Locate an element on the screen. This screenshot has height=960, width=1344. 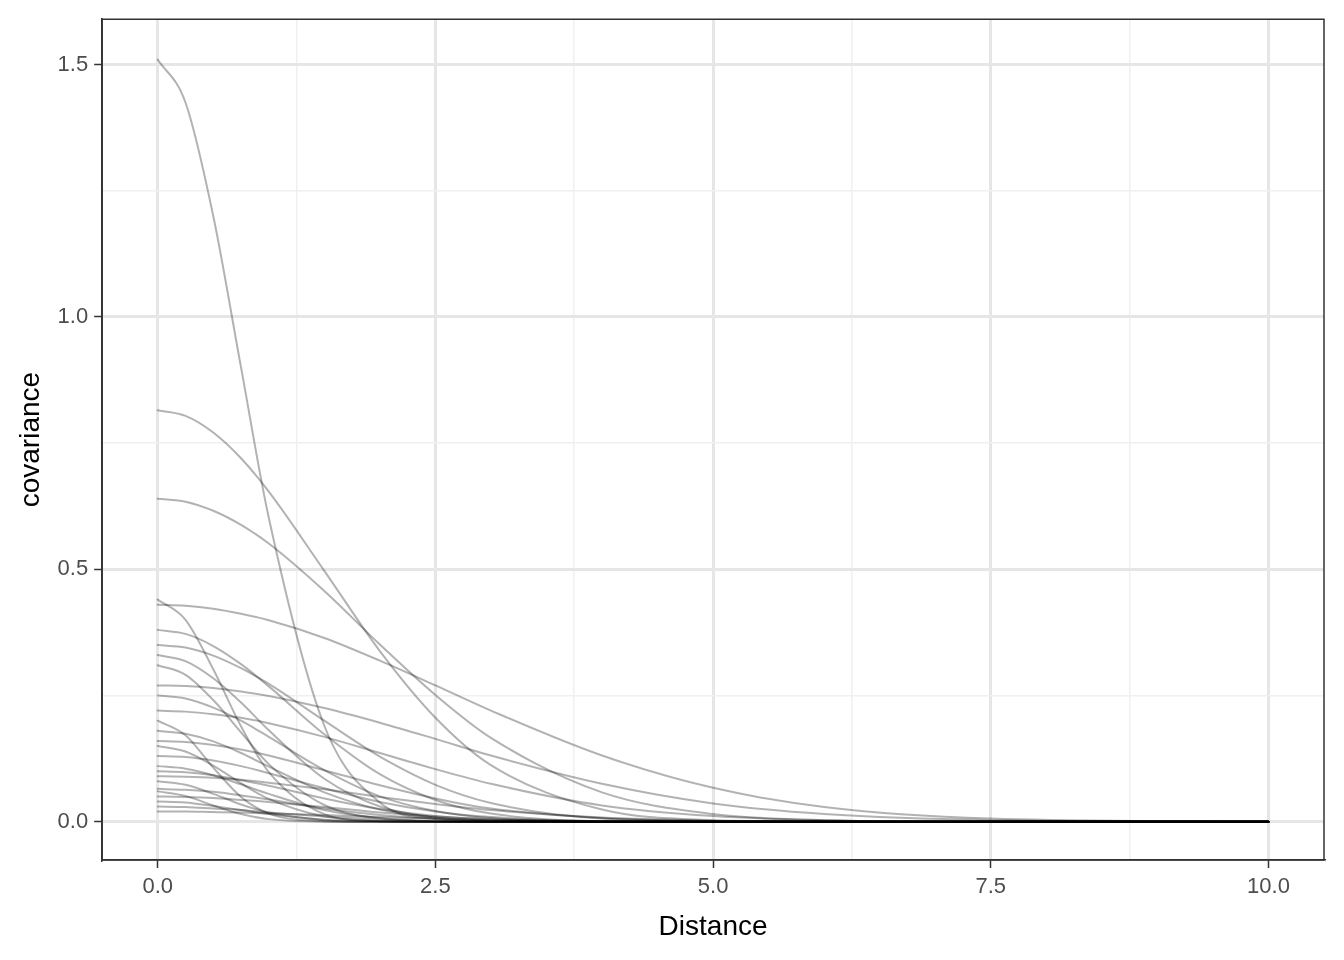
x-axis-title: Distance is located at coordinates (713, 925).